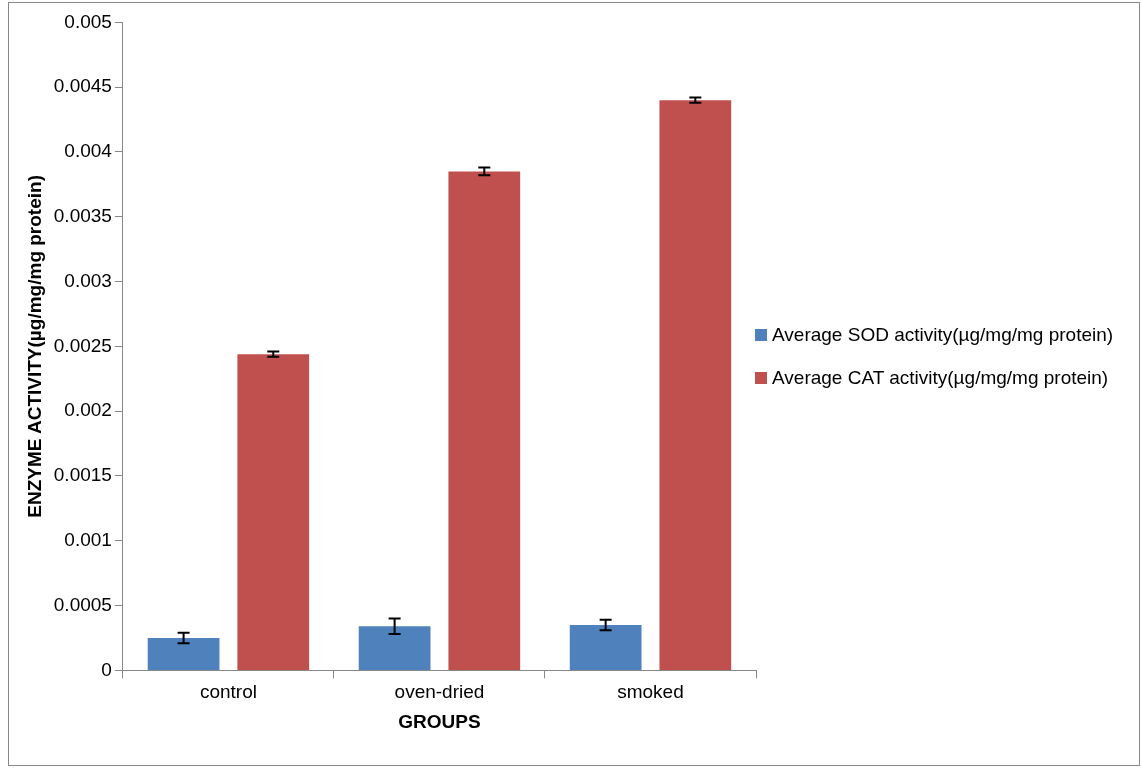 Image resolution: width=1142 pixels, height=768 pixels. What do you see at coordinates (34, 346) in the screenshot?
I see `y-axis-title: ENZYME ACTIVITY(µg/mg/mg protein)` at bounding box center [34, 346].